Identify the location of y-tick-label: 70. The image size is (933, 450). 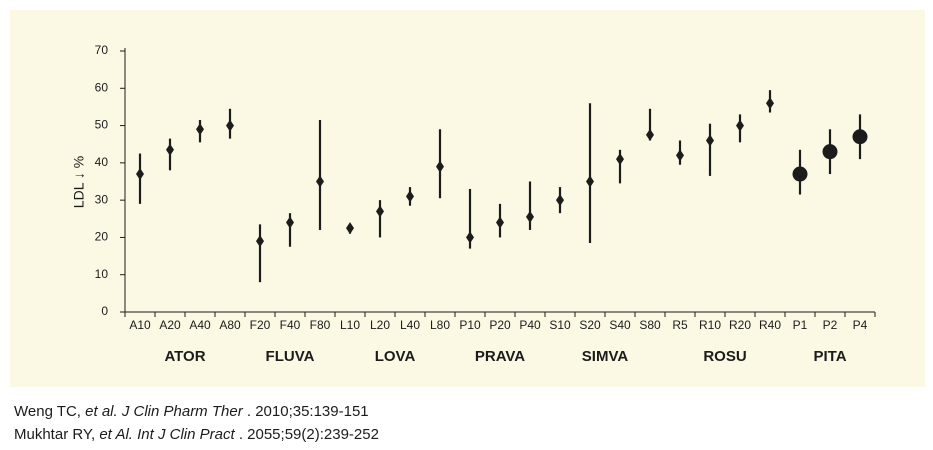
(102, 50).